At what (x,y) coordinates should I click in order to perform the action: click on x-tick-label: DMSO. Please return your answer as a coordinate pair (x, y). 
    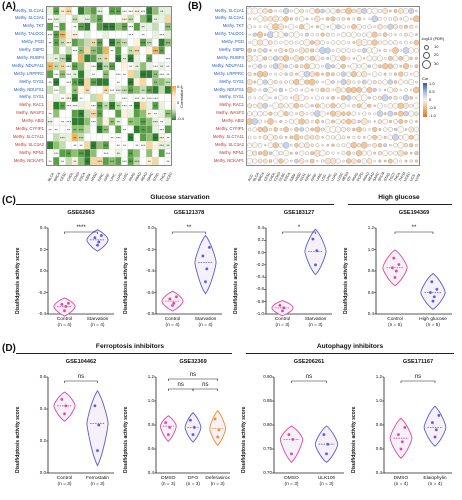
    Looking at the image, I should click on (401, 478).